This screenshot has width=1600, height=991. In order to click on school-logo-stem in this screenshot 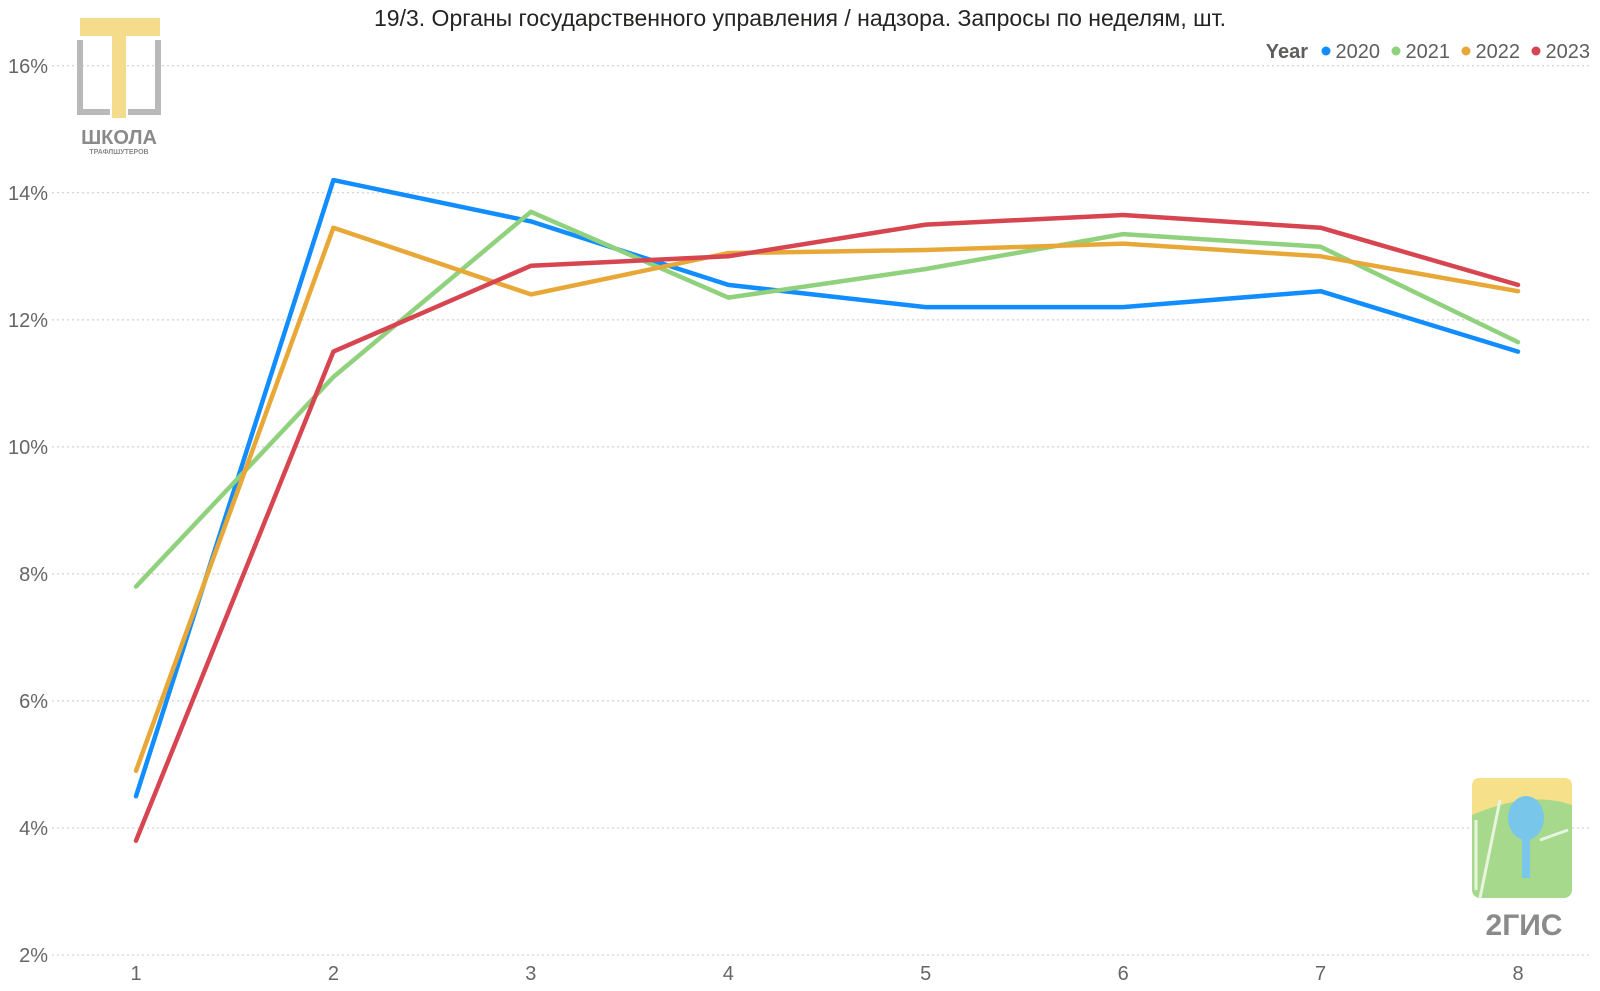, I will do `click(119, 77)`.